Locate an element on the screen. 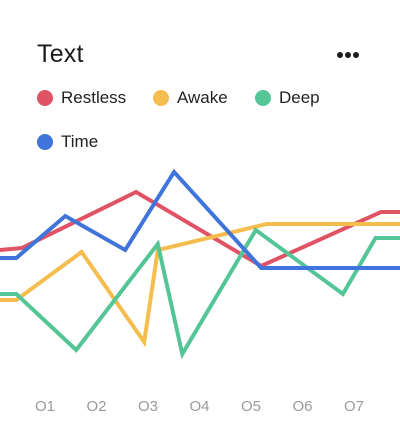  legend-label: Restless is located at coordinates (94, 97).